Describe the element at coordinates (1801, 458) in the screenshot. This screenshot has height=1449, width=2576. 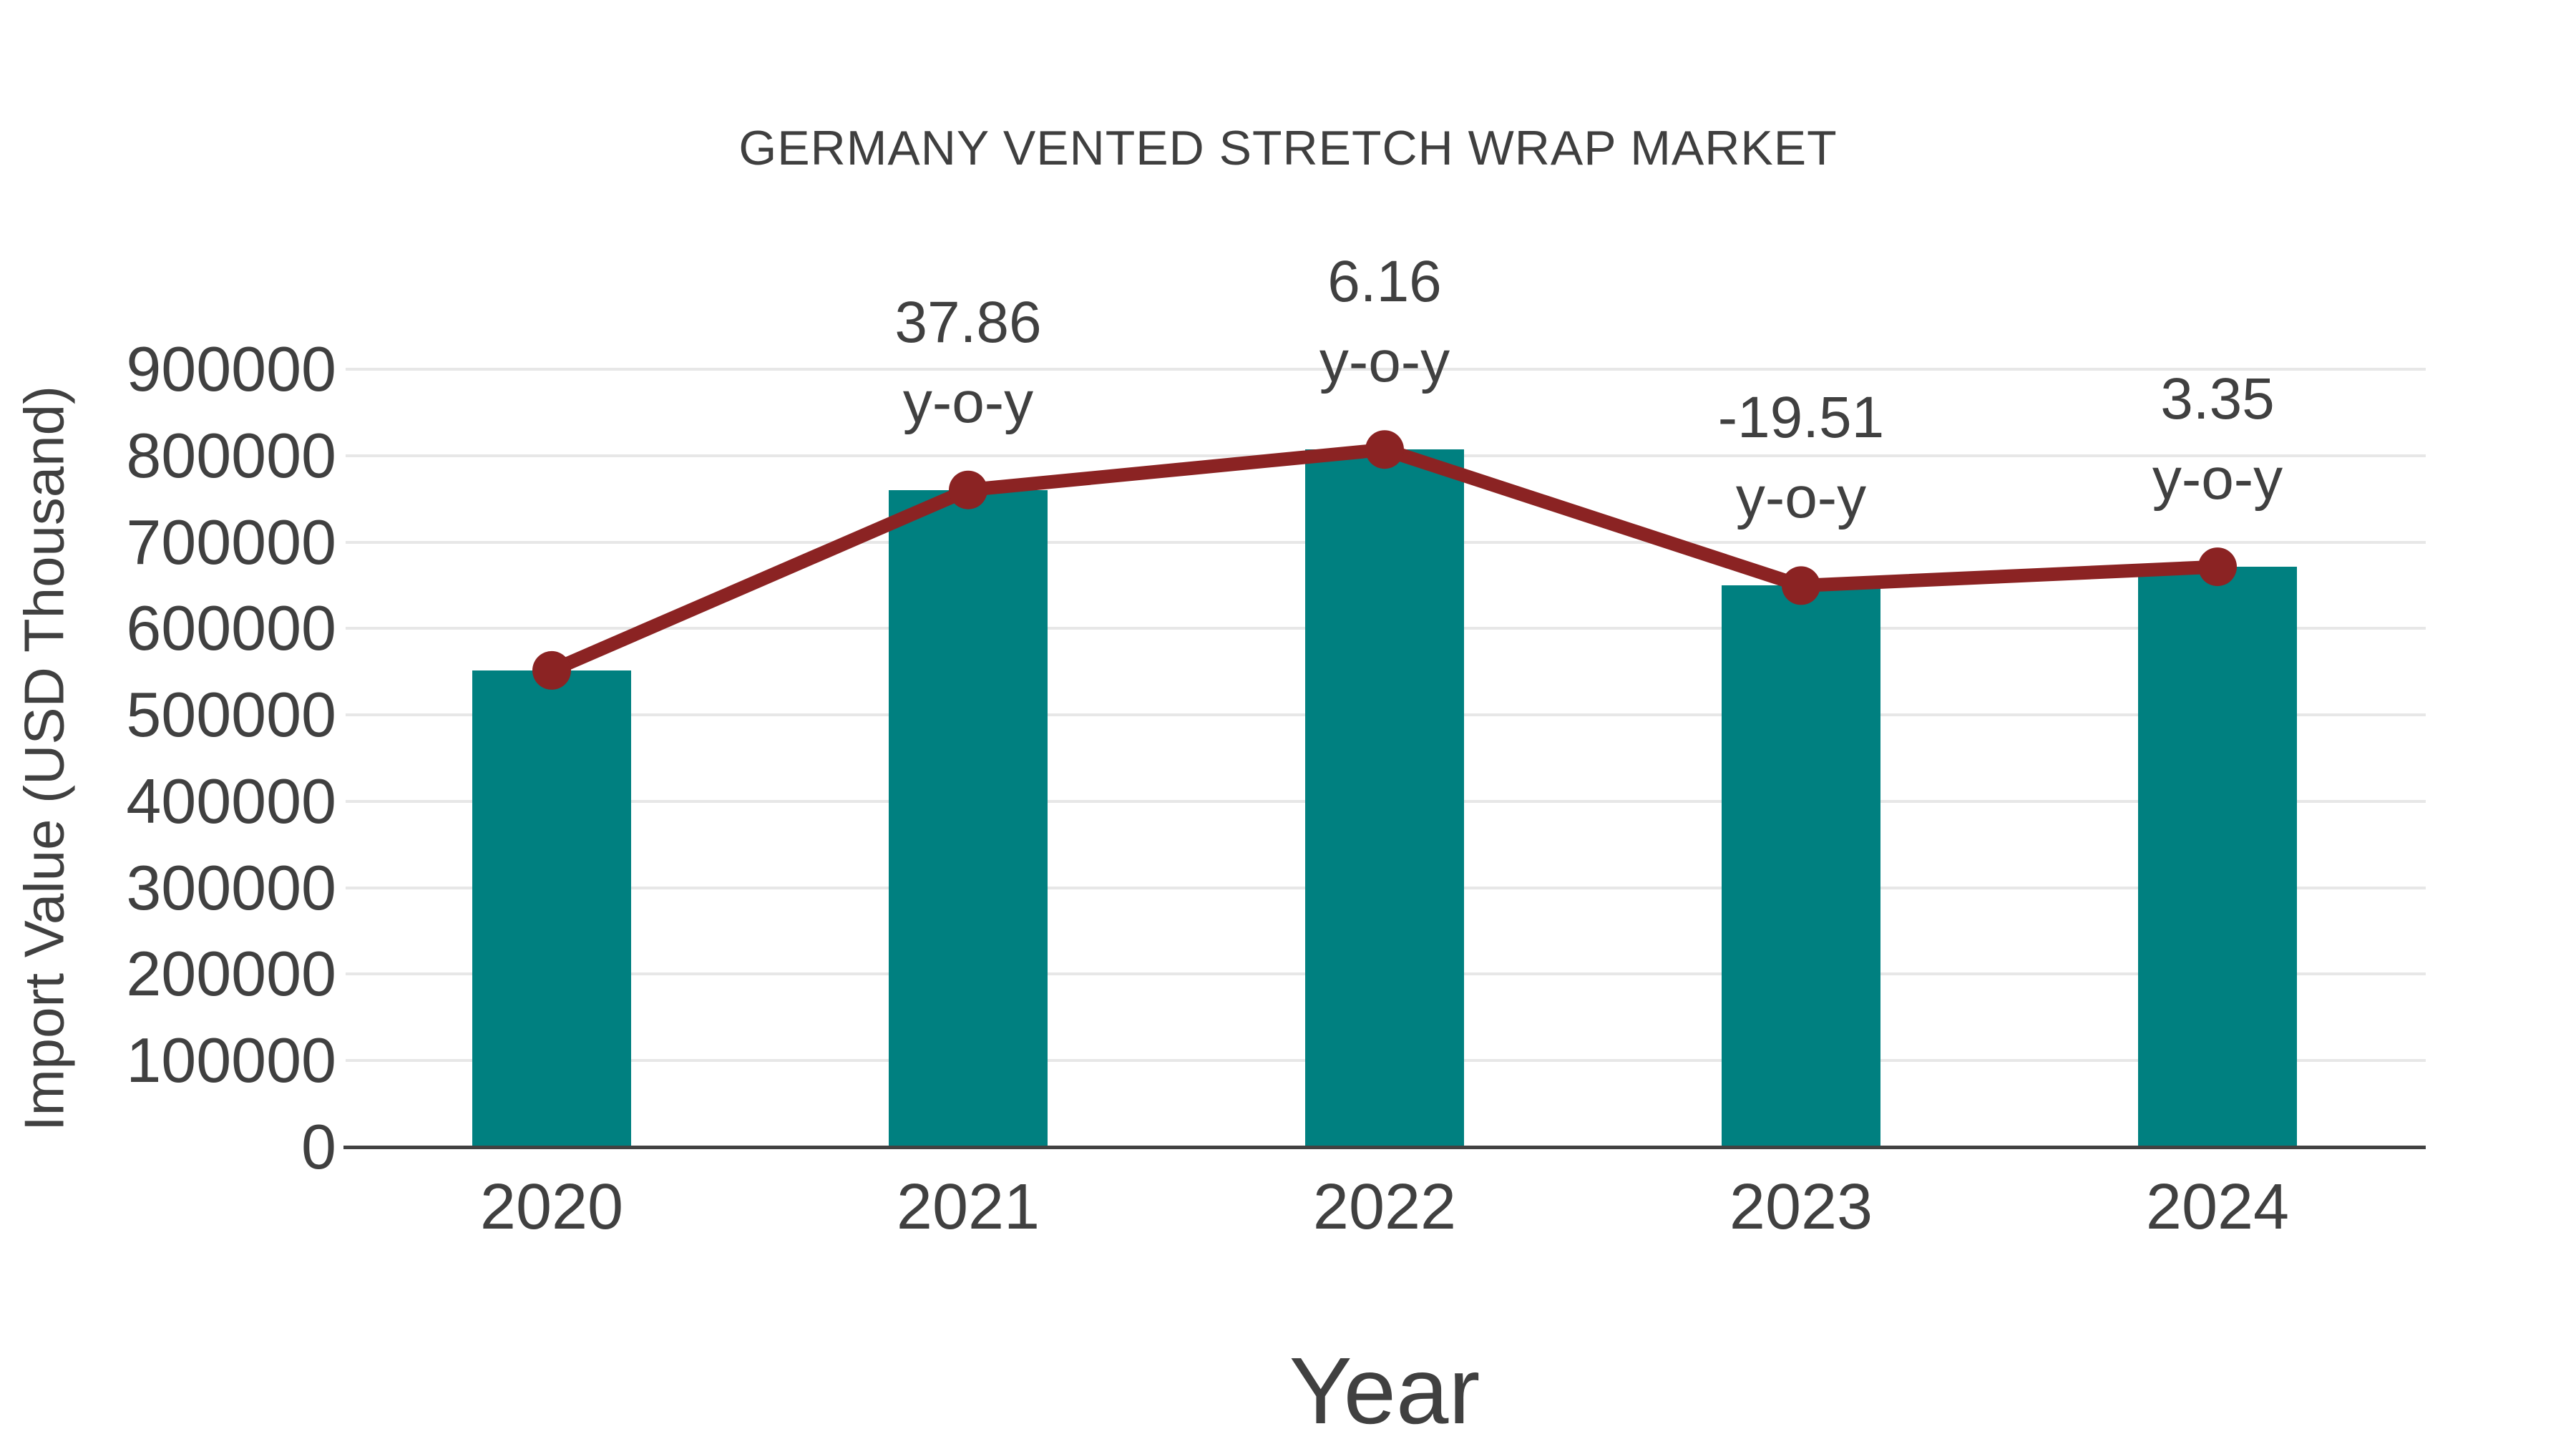
I see `yoy-annotation: -19.51 y-o-y` at that location.